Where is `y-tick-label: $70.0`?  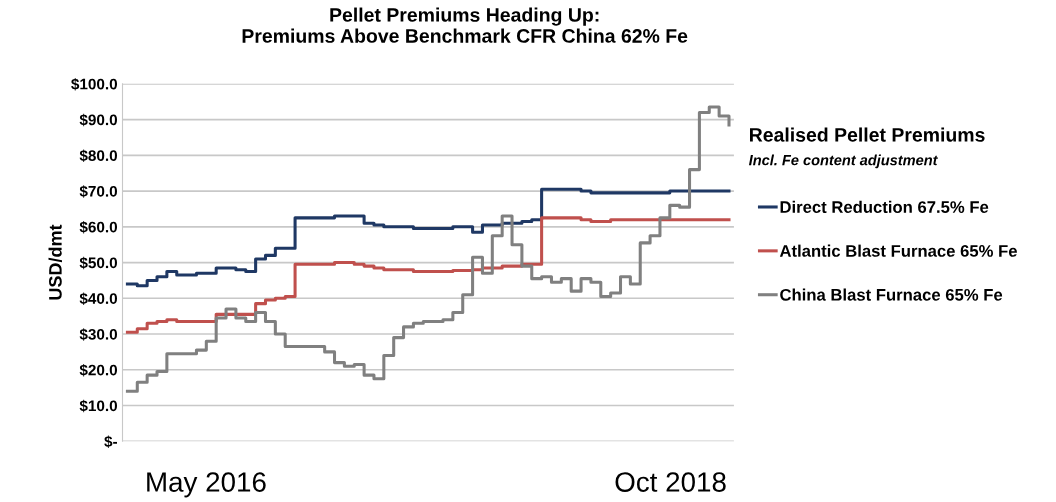 y-tick-label: $70.0 is located at coordinates (98, 191).